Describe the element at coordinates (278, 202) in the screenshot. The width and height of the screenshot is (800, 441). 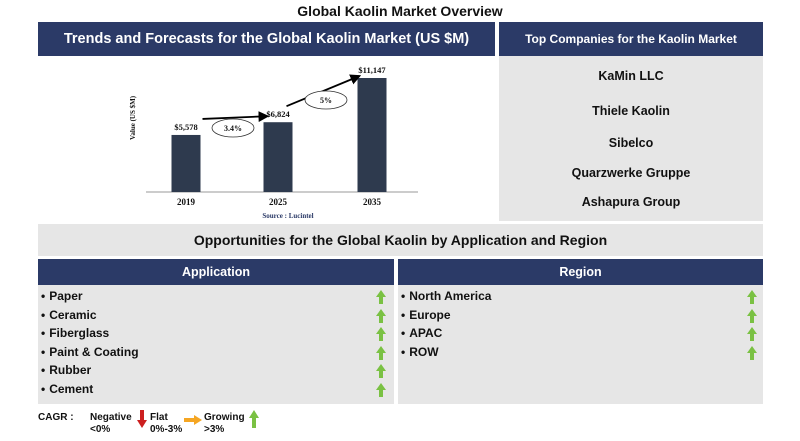
I see `x-tick-label: 2025` at that location.